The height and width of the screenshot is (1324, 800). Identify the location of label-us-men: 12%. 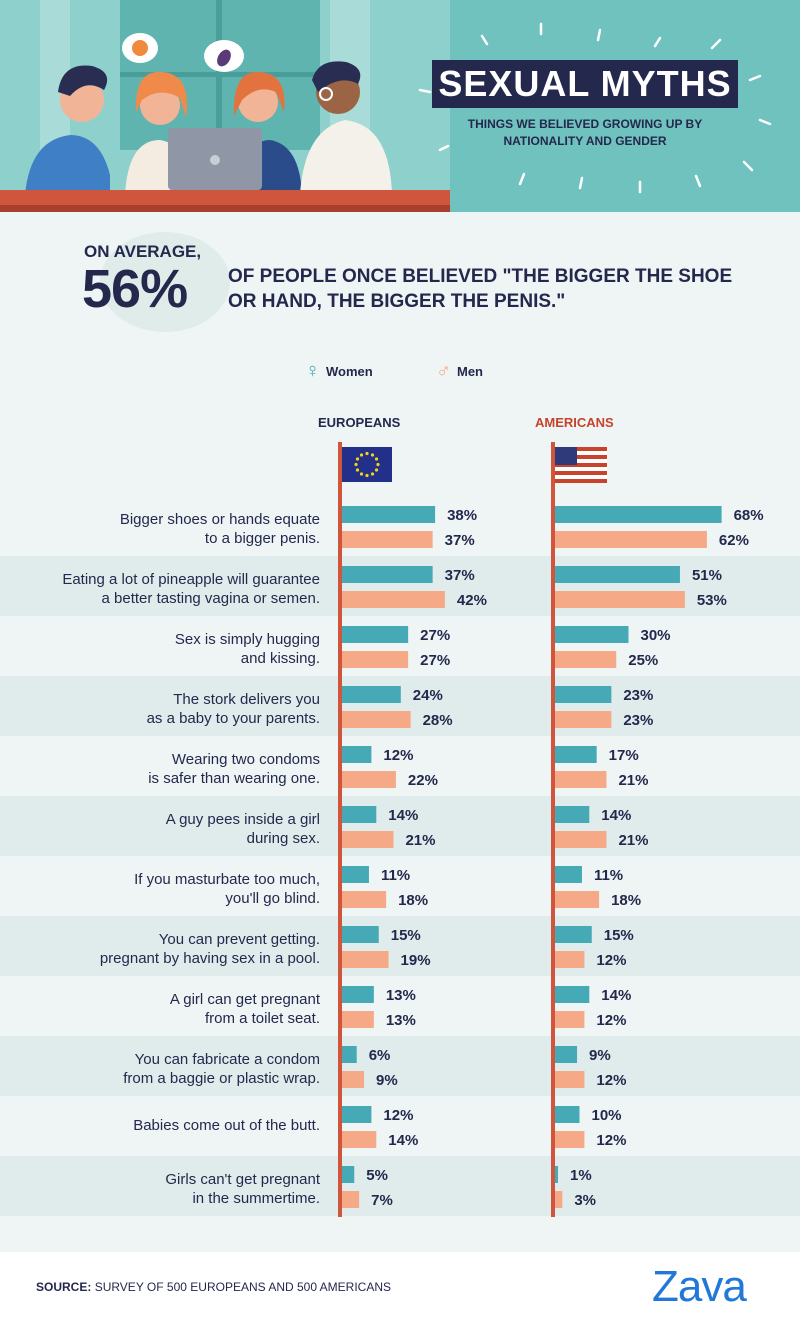
(611, 1080).